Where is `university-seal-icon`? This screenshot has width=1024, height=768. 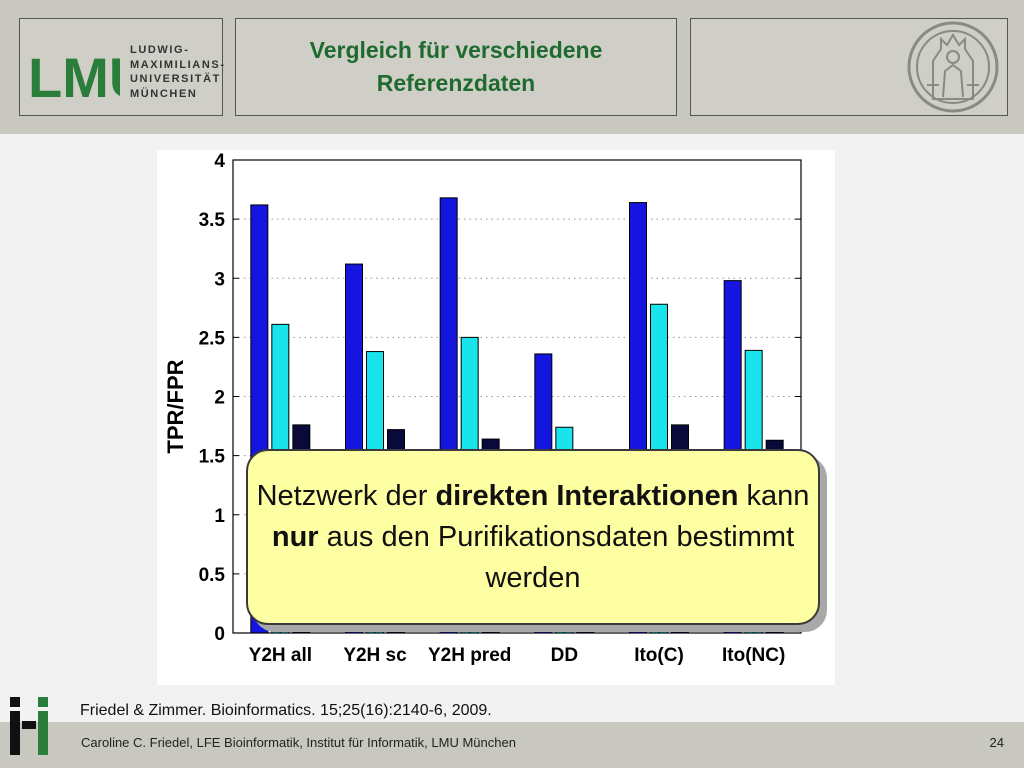 university-seal-icon is located at coordinates (953, 67).